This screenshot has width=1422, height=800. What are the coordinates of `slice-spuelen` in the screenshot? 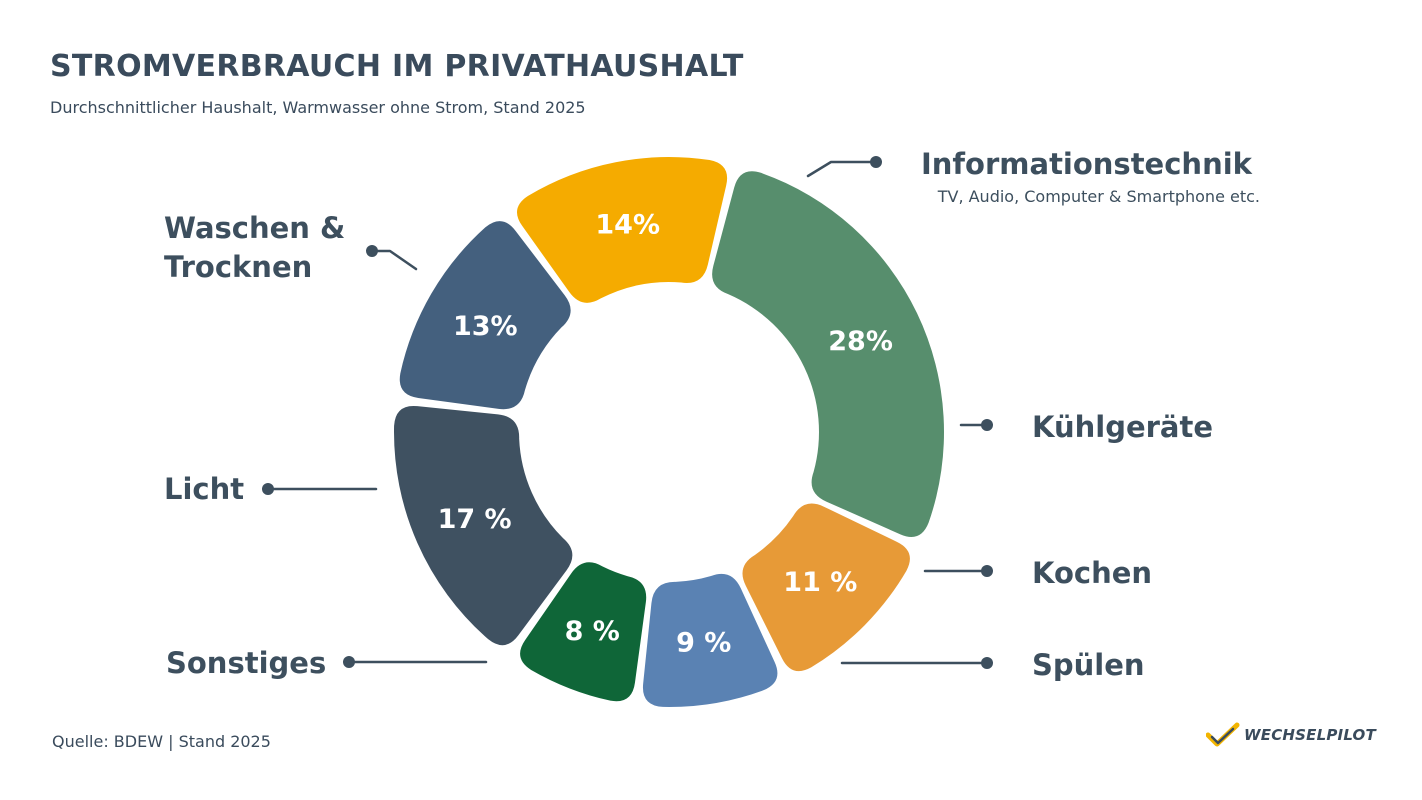 It's located at (583, 632).